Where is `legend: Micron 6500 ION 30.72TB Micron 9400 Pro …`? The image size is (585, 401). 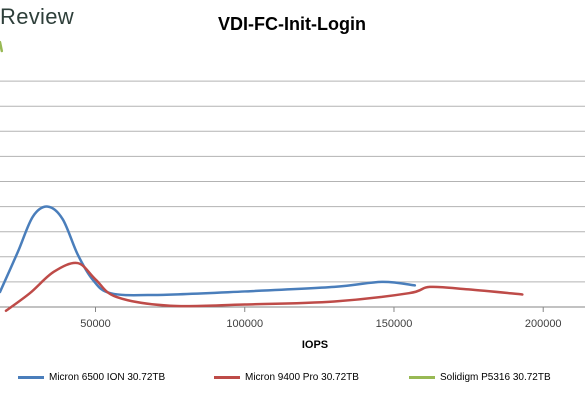 legend: Micron 6500 ION 30.72TB Micron 9400 Pro … is located at coordinates (292, 380).